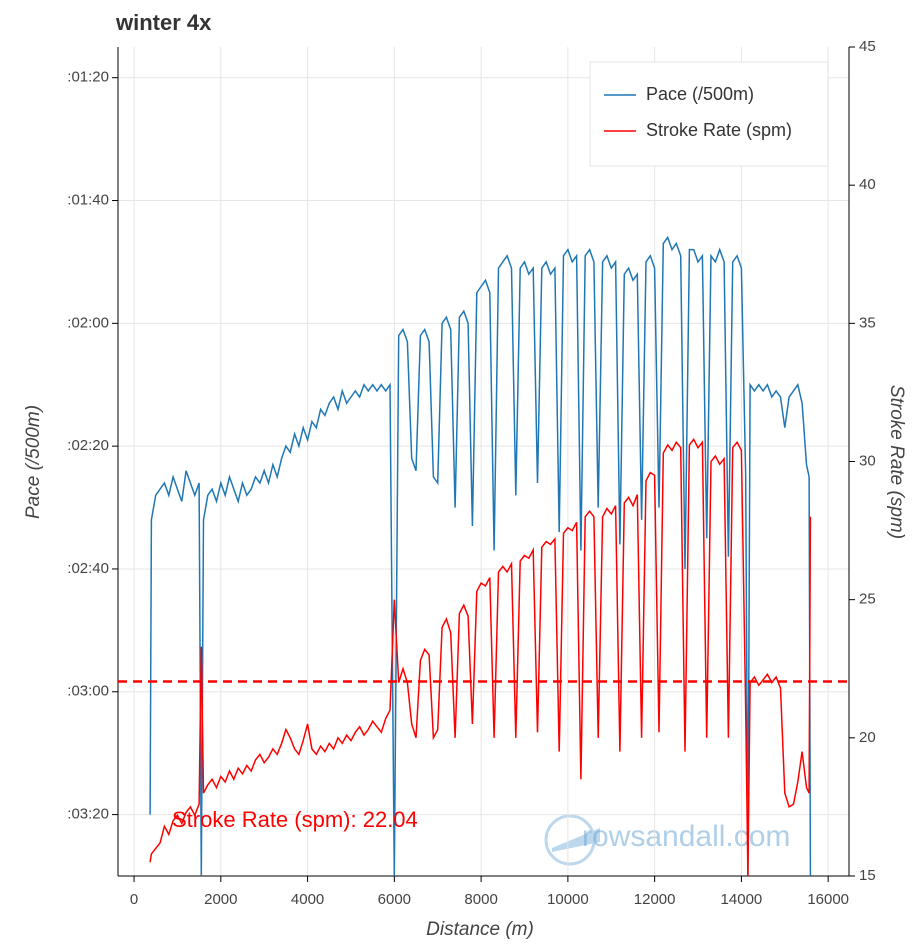 This screenshot has width=917, height=945. I want to click on x-tick-label: 14000, so click(742, 899).